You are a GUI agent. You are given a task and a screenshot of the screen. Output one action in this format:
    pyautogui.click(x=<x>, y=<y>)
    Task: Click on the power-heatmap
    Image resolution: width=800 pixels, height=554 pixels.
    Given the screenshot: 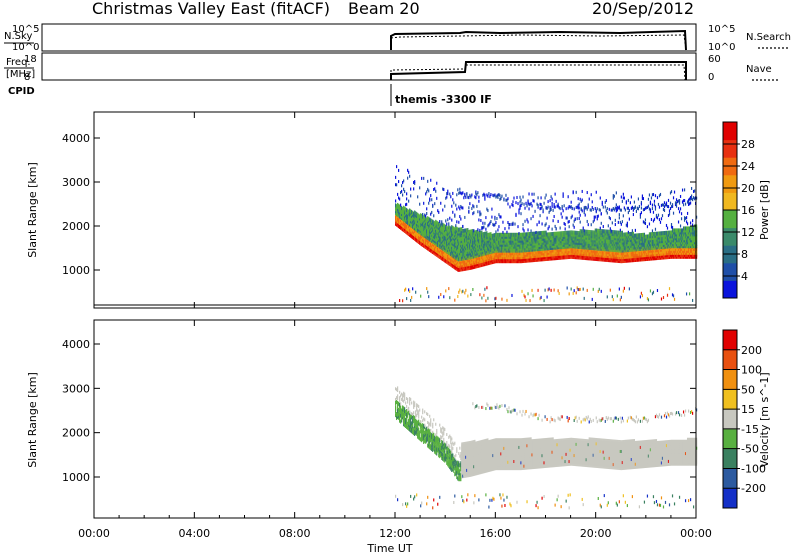 What is the action you would take?
    pyautogui.click(x=546, y=234)
    